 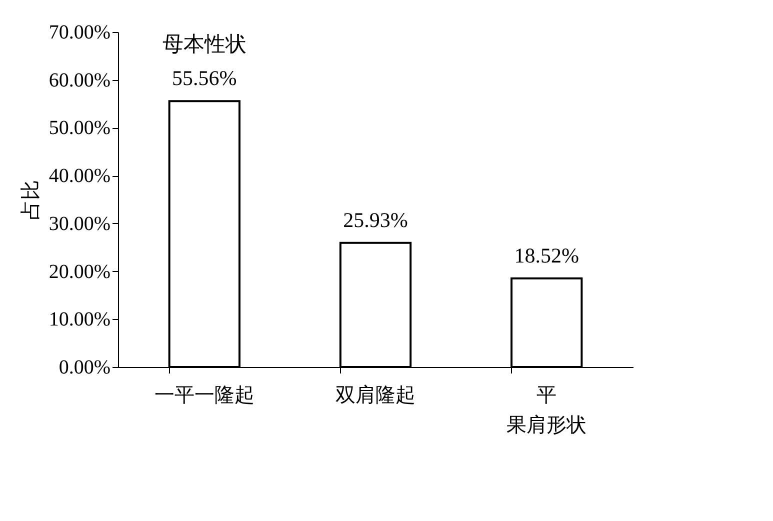 I want to click on y-tick-label: 20.00%, so click(x=79, y=271).